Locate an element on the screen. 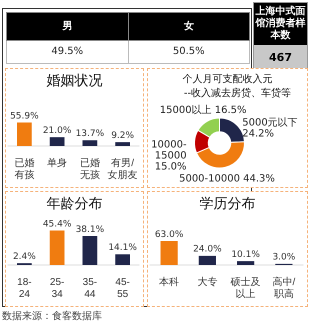 This screenshot has width=311, height=321. slice-label: 10000-15000 is located at coordinates (169, 151).